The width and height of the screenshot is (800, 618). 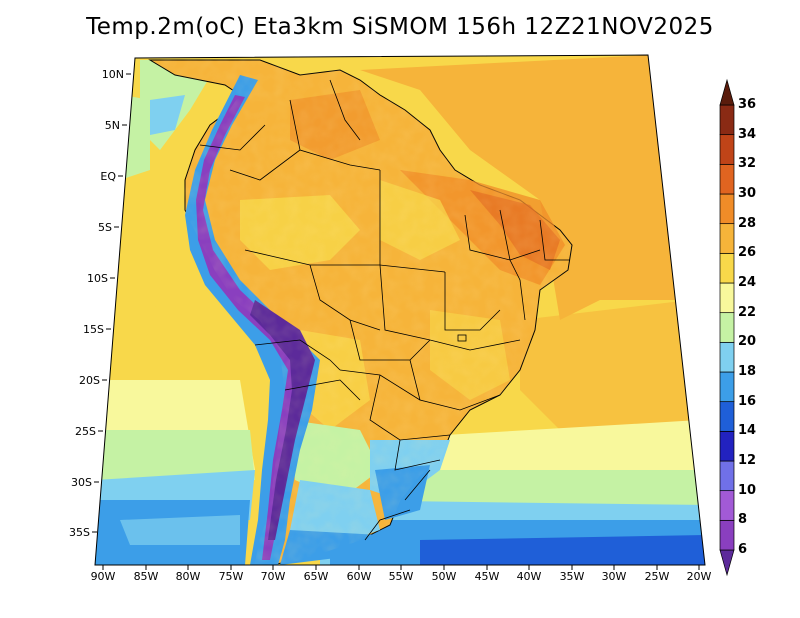 I want to click on lat-label: 10S, so click(x=97, y=278).